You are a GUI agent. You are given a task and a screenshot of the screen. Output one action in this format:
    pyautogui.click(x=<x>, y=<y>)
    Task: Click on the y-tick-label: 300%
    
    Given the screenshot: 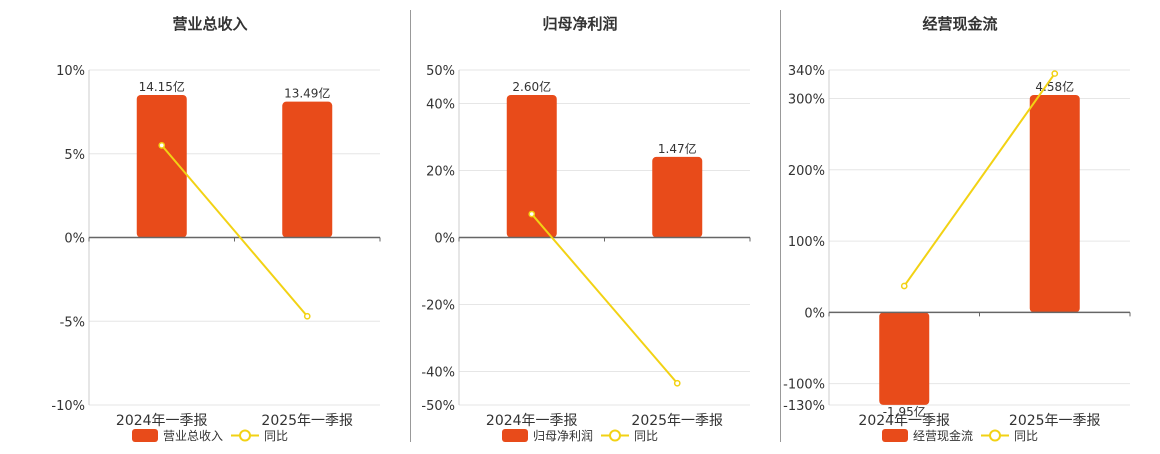 What is the action you would take?
    pyautogui.click(x=806, y=100)
    